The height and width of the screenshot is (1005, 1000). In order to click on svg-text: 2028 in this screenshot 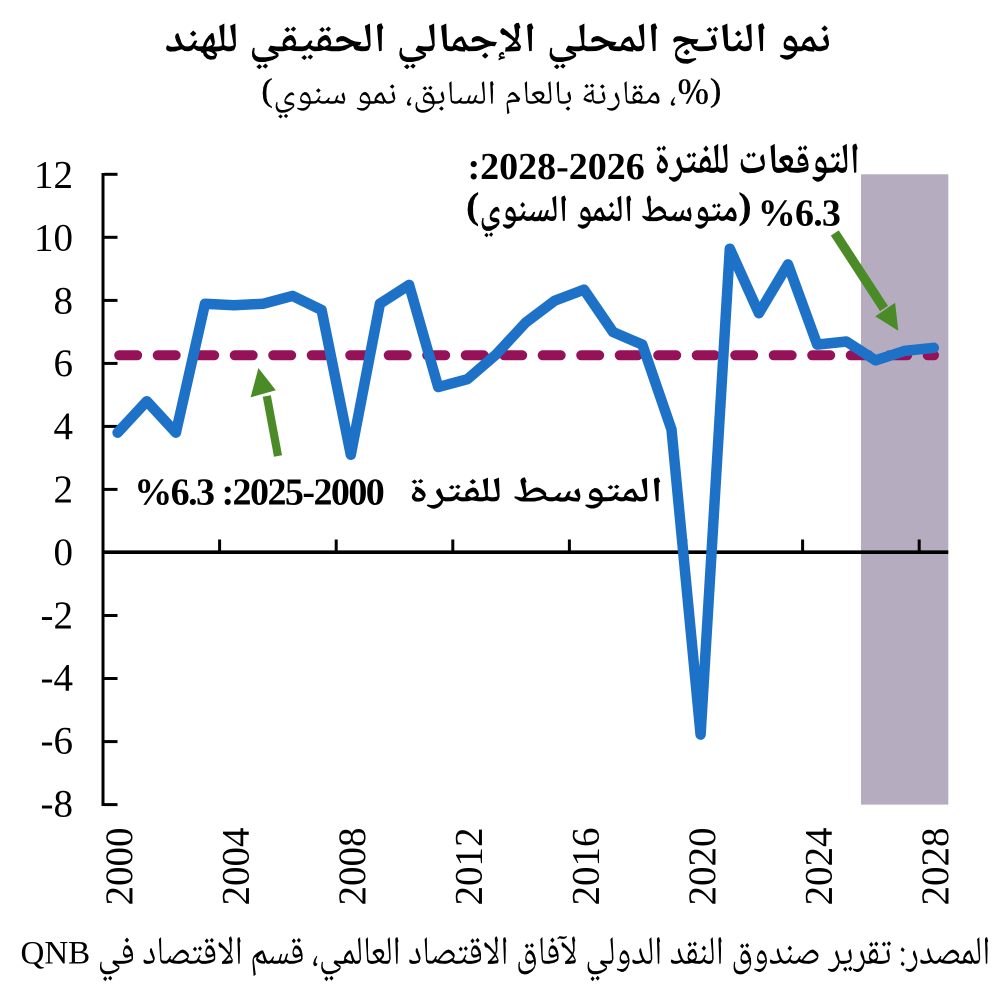, I will do `click(935, 867)`.